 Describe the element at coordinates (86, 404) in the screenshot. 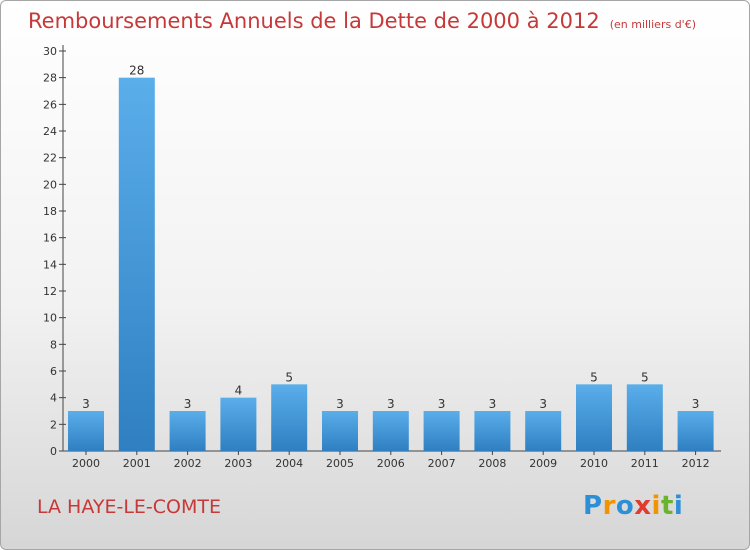

I see `value-label-2000: 3` at that location.